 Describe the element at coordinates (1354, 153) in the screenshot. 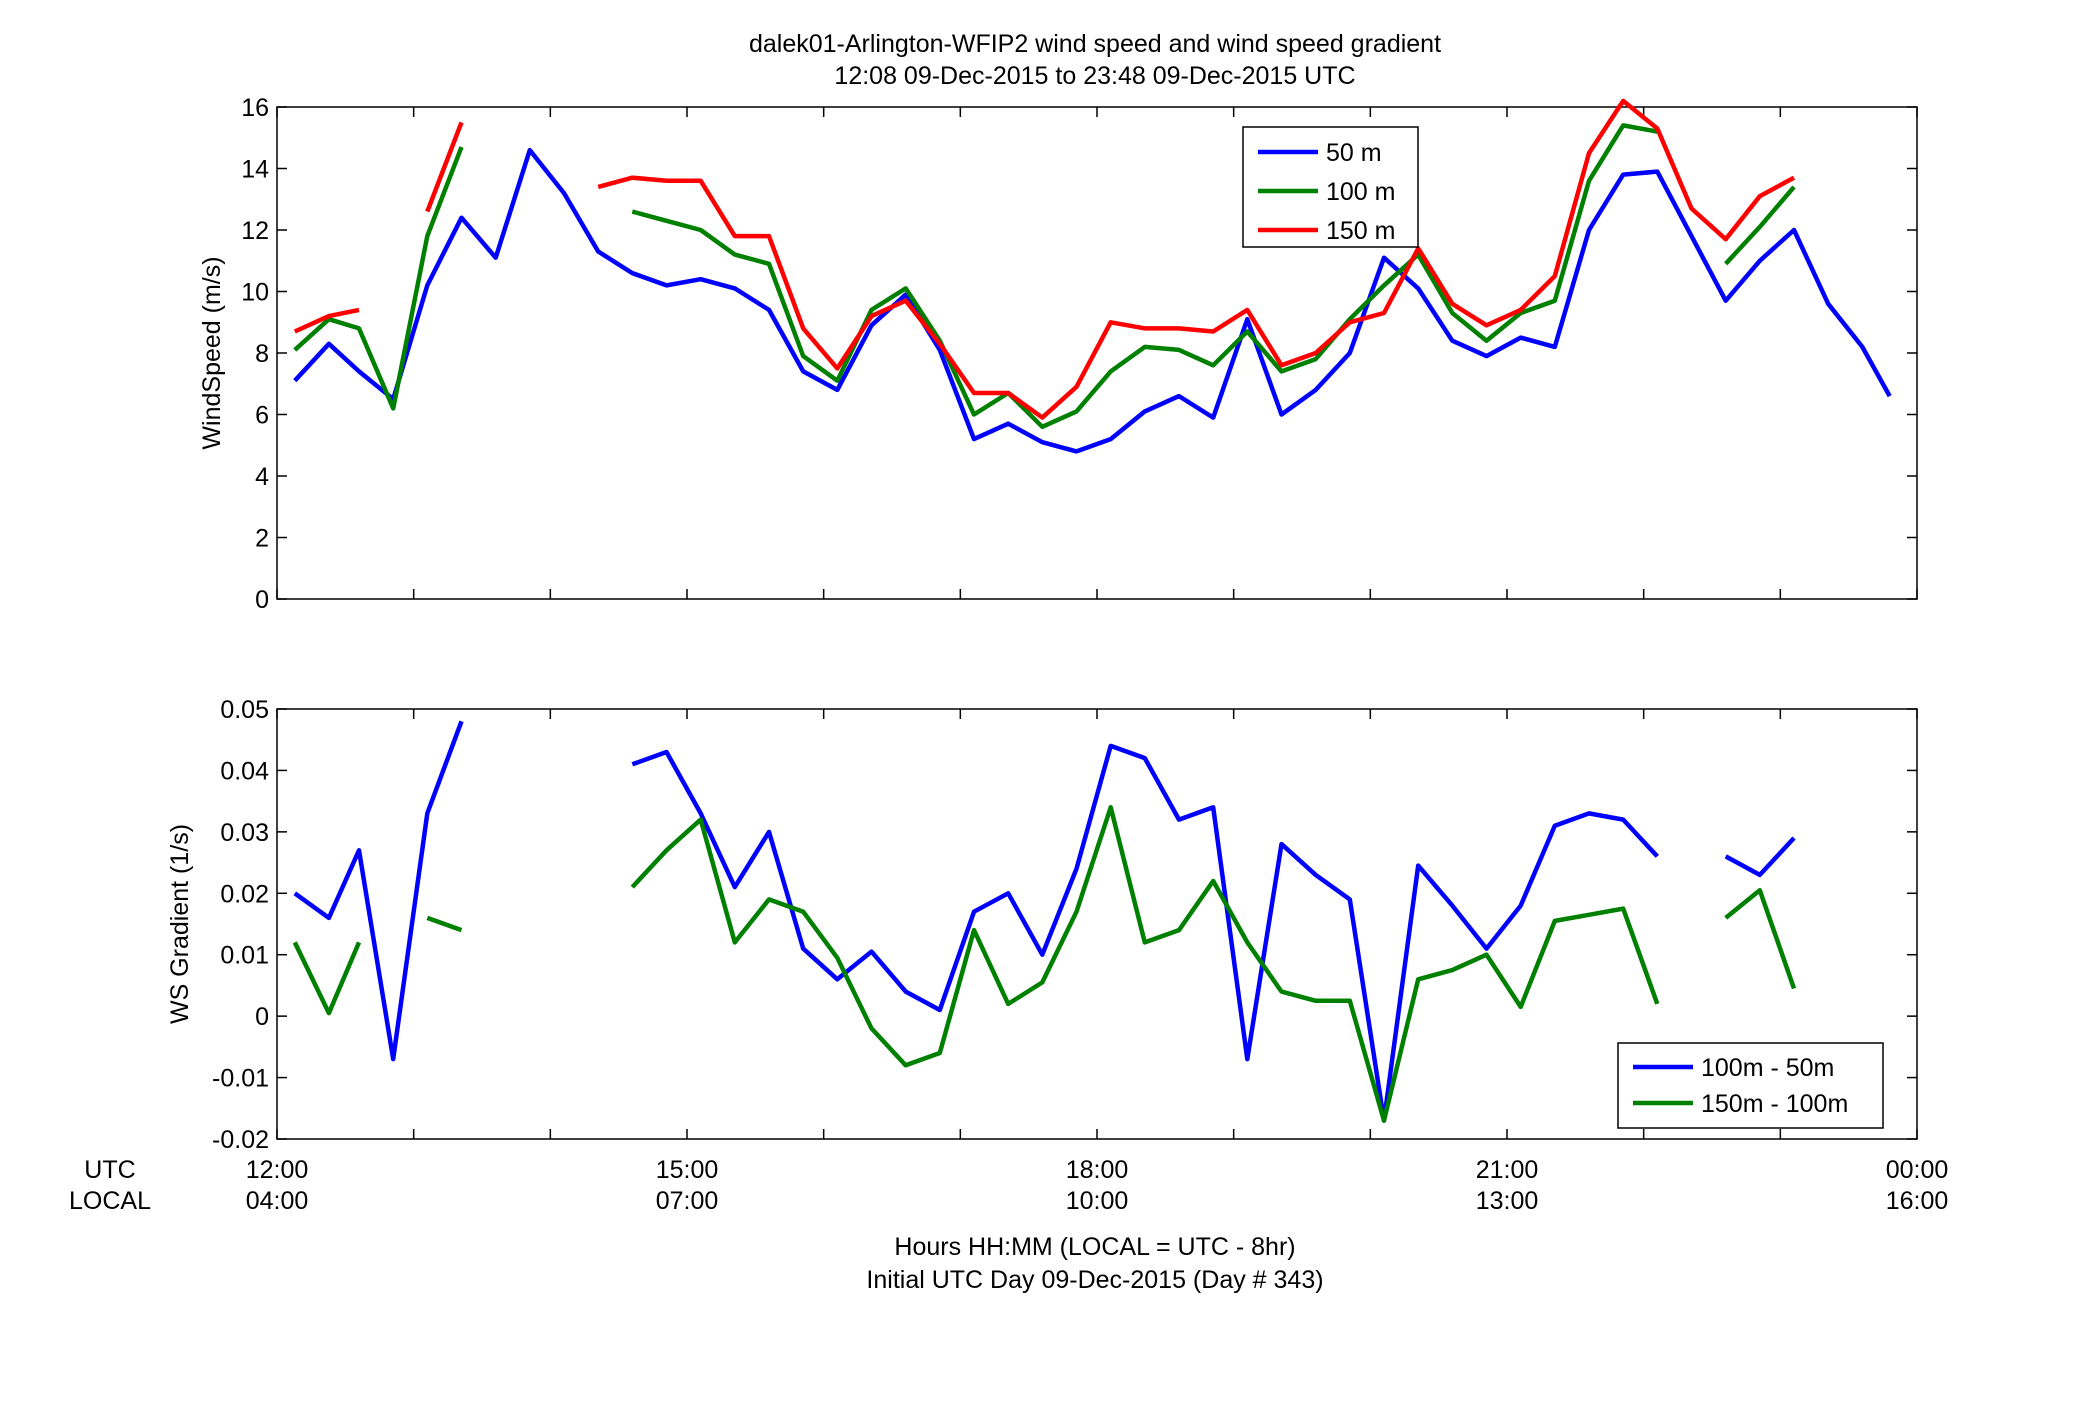

I see `windspeed-legend-label: 50 m` at that location.